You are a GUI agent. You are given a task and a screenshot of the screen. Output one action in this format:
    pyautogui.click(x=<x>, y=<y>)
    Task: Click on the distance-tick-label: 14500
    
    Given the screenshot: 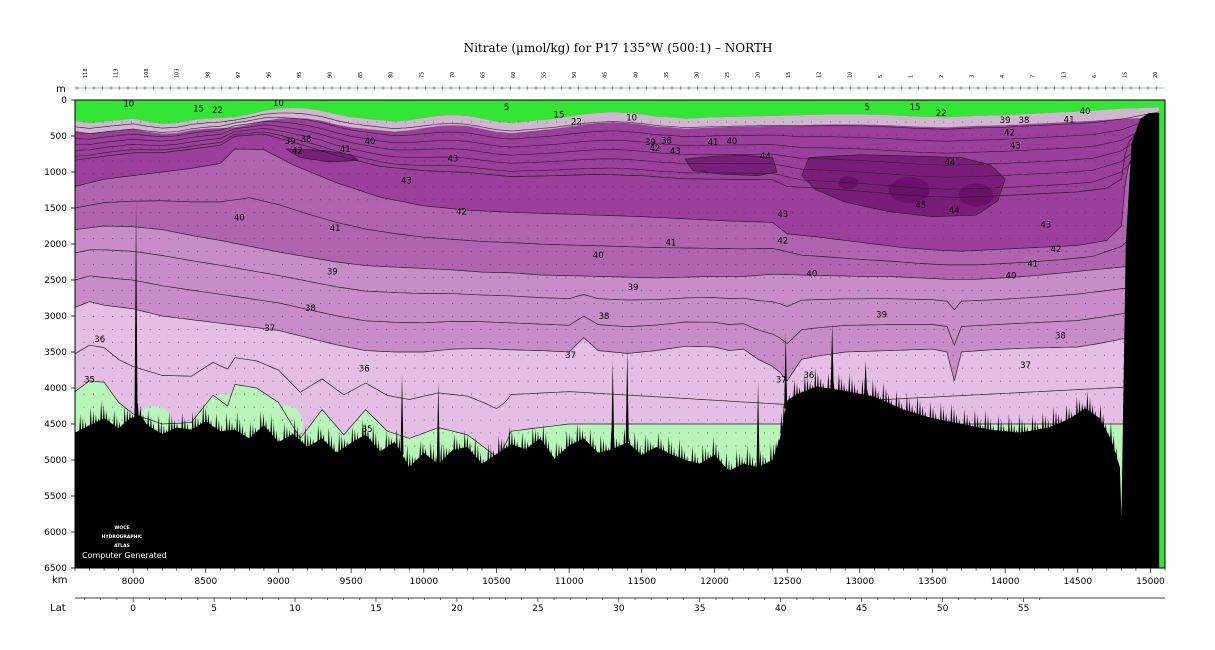 What is the action you would take?
    pyautogui.click(x=1077, y=582)
    